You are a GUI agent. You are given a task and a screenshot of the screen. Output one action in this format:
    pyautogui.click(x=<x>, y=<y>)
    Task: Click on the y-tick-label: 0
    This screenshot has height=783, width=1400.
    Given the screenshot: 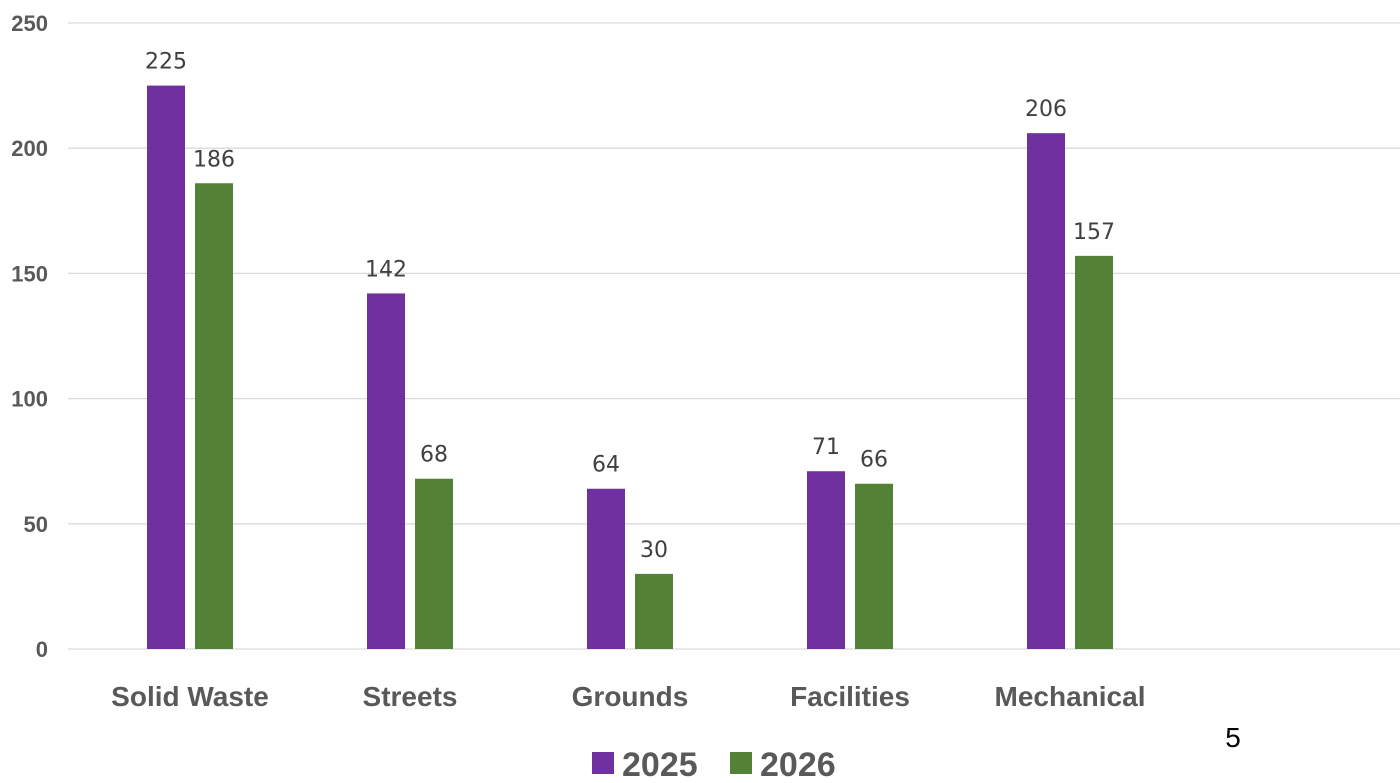 What is the action you would take?
    pyautogui.click(x=42, y=649)
    